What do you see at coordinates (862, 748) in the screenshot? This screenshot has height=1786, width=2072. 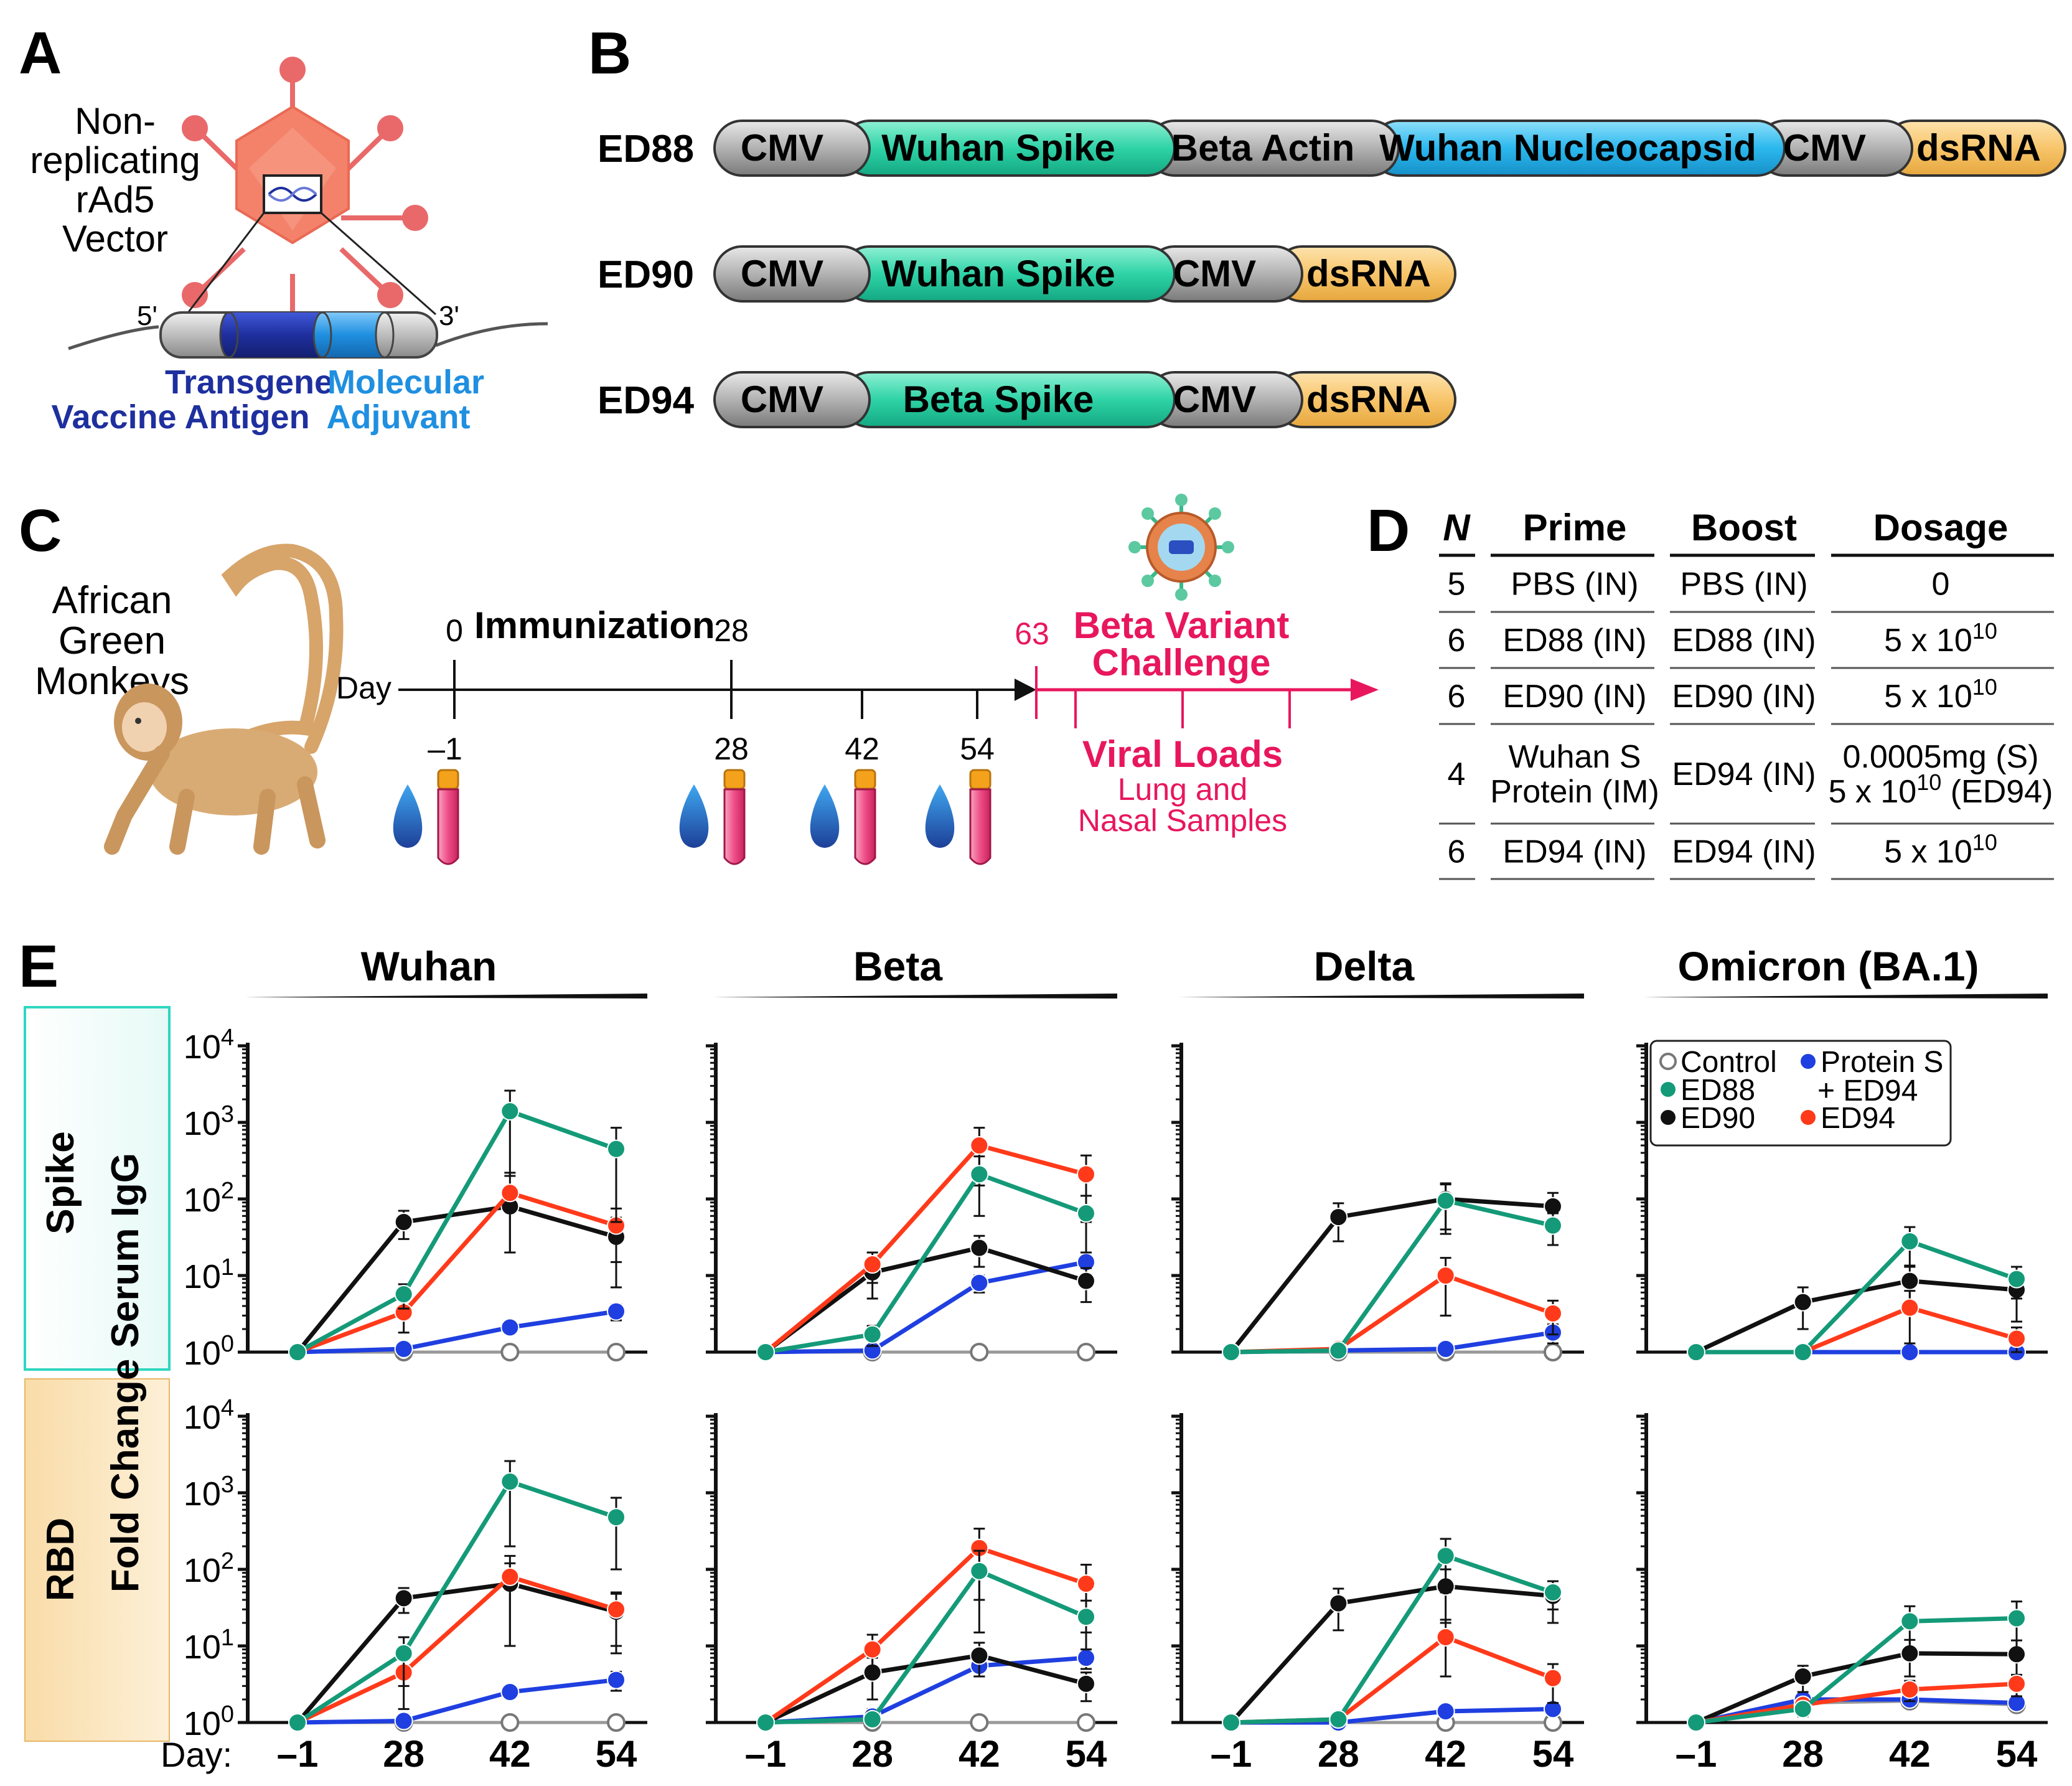 I see `bleed-day-3: 42` at bounding box center [862, 748].